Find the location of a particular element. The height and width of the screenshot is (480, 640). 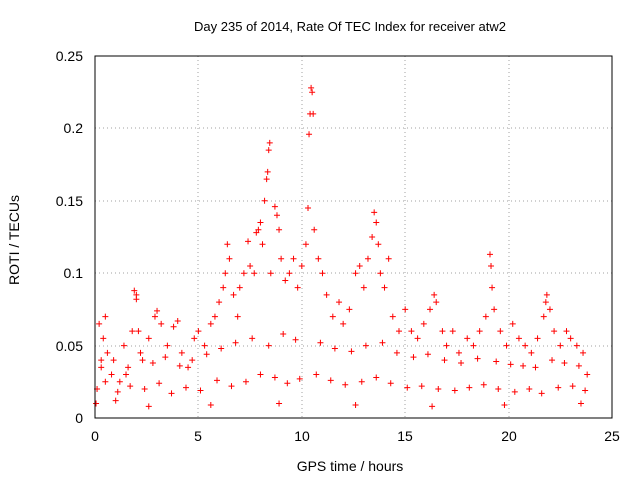

x-axis-label: GPS time / hours is located at coordinates (350, 466).